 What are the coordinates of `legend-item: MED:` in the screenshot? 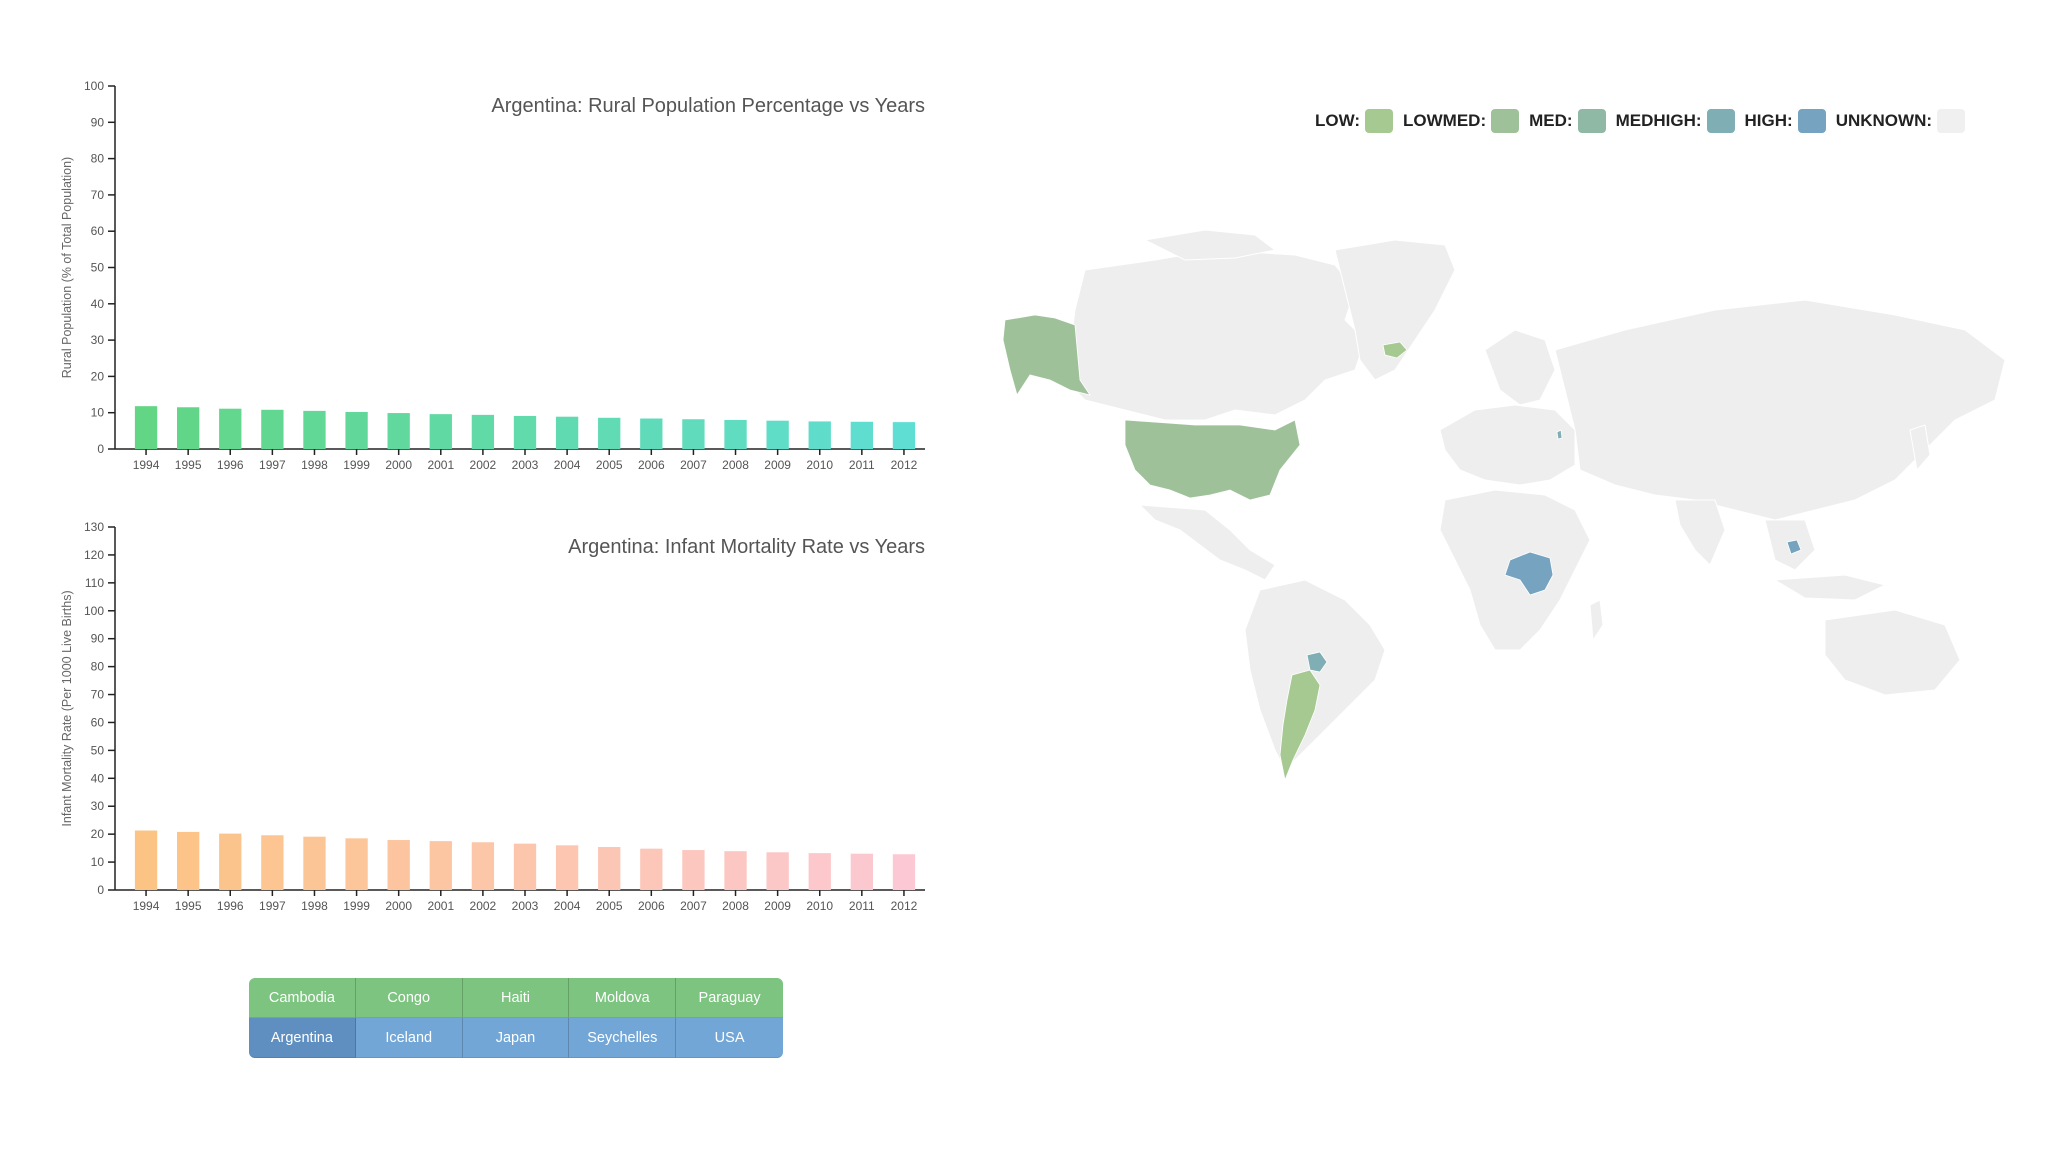 It's located at (1567, 121).